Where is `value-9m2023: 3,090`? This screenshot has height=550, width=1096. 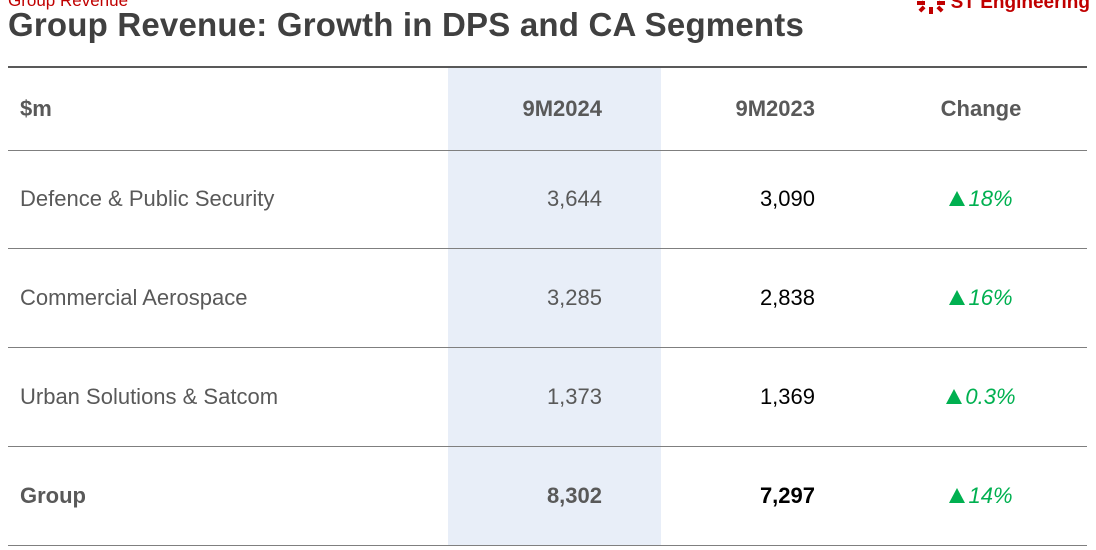 value-9m2023: 3,090 is located at coordinates (787, 198).